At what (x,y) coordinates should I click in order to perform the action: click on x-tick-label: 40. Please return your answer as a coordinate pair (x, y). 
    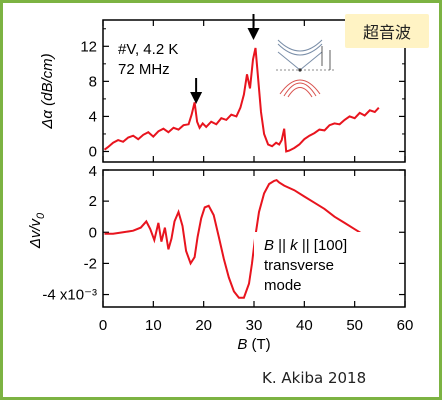
    Looking at the image, I should click on (304, 325).